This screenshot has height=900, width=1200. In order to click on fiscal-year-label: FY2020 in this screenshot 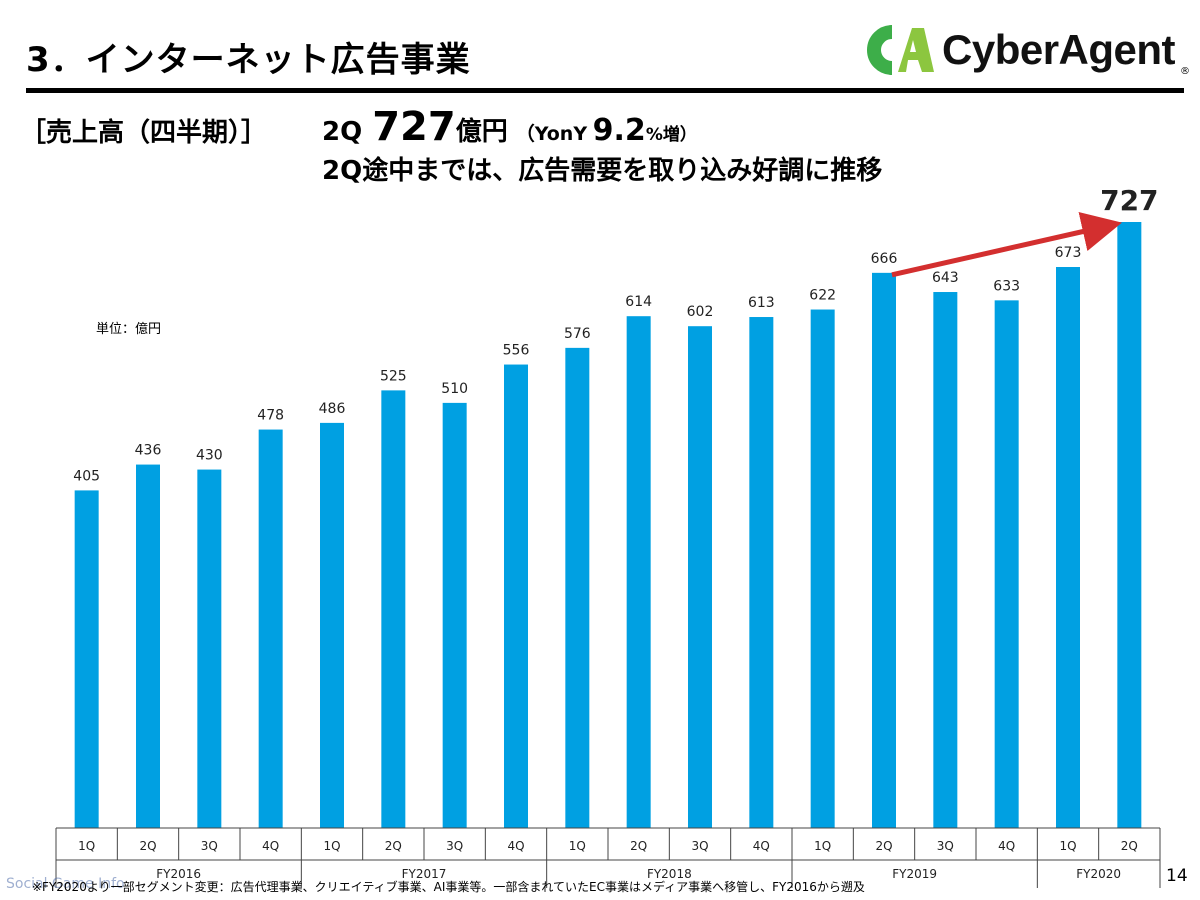, I will do `click(1098, 874)`.